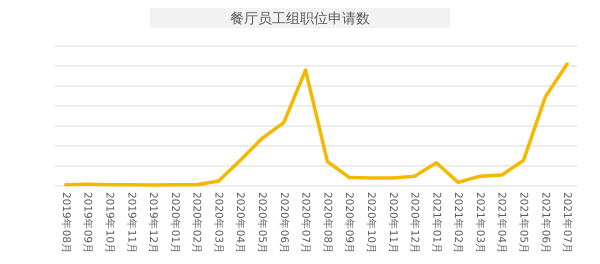  Describe the element at coordinates (218, 223) in the screenshot. I see `x-tick-label: 2020年03月` at that location.